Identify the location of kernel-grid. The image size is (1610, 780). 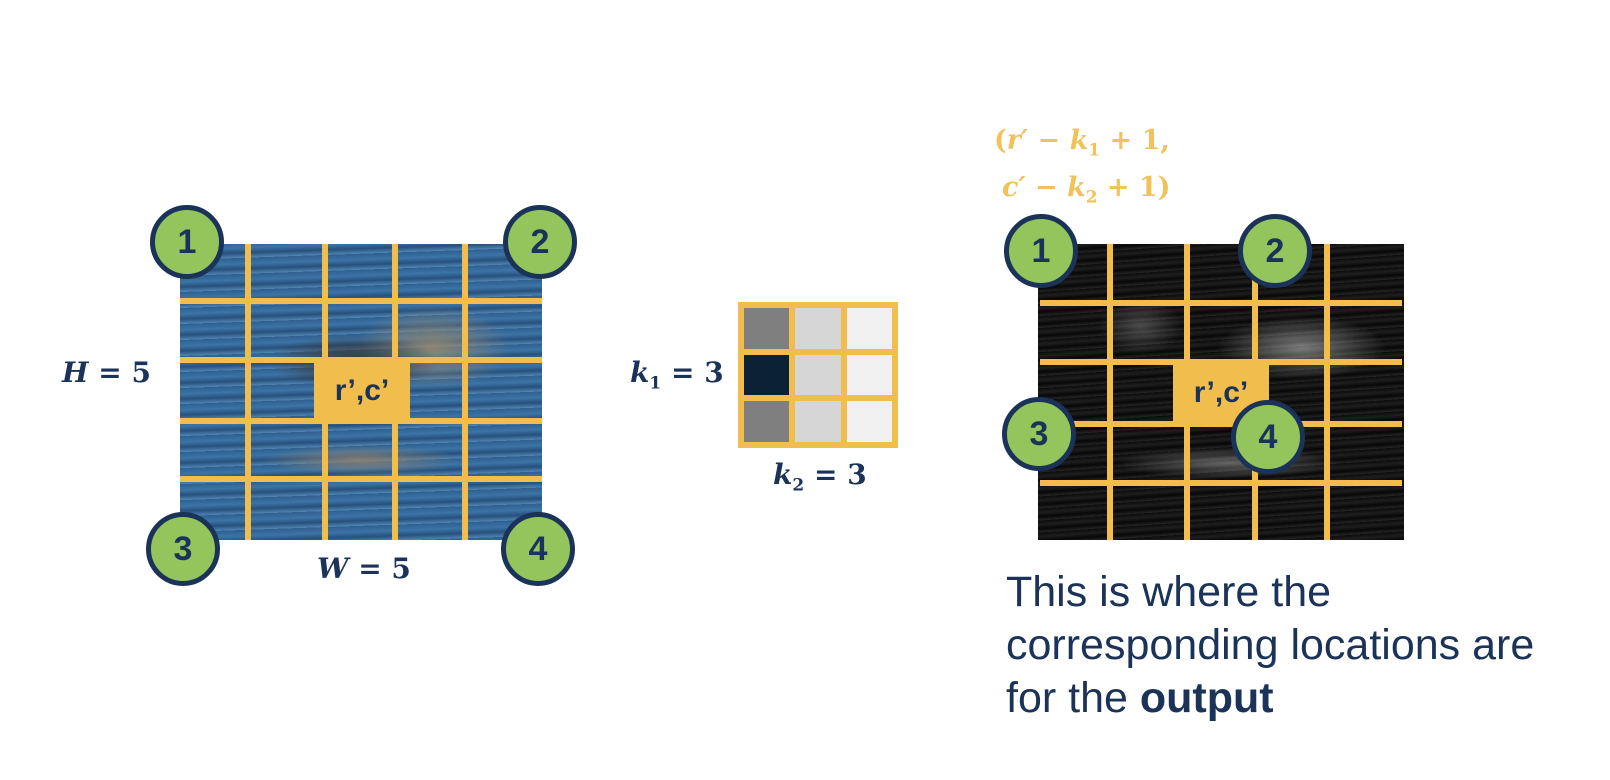
(818, 375).